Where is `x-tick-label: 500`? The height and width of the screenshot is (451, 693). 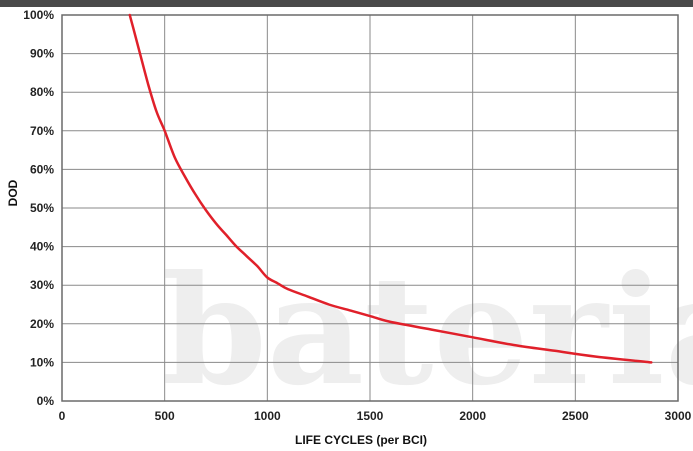
x-tick-label: 500 is located at coordinates (165, 416).